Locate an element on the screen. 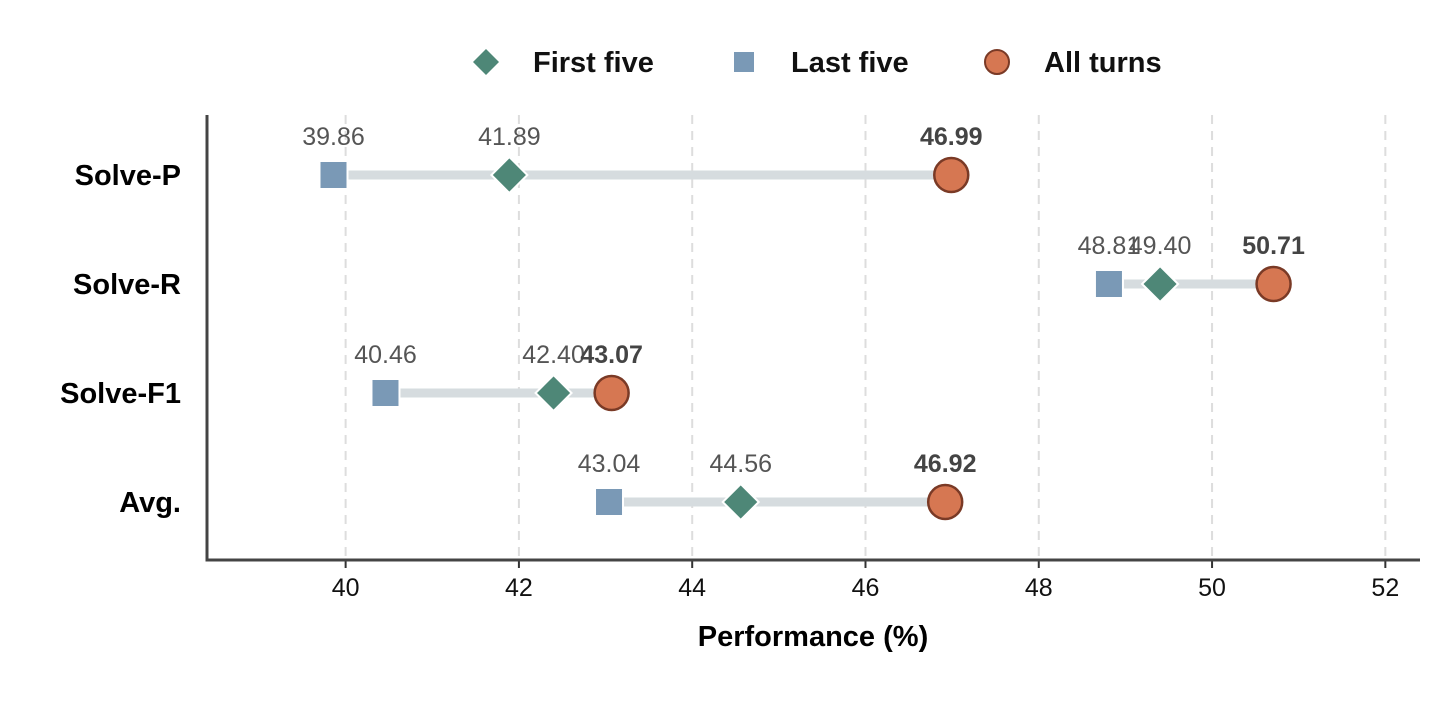  x-tick-label-44: 44 is located at coordinates (692, 588).